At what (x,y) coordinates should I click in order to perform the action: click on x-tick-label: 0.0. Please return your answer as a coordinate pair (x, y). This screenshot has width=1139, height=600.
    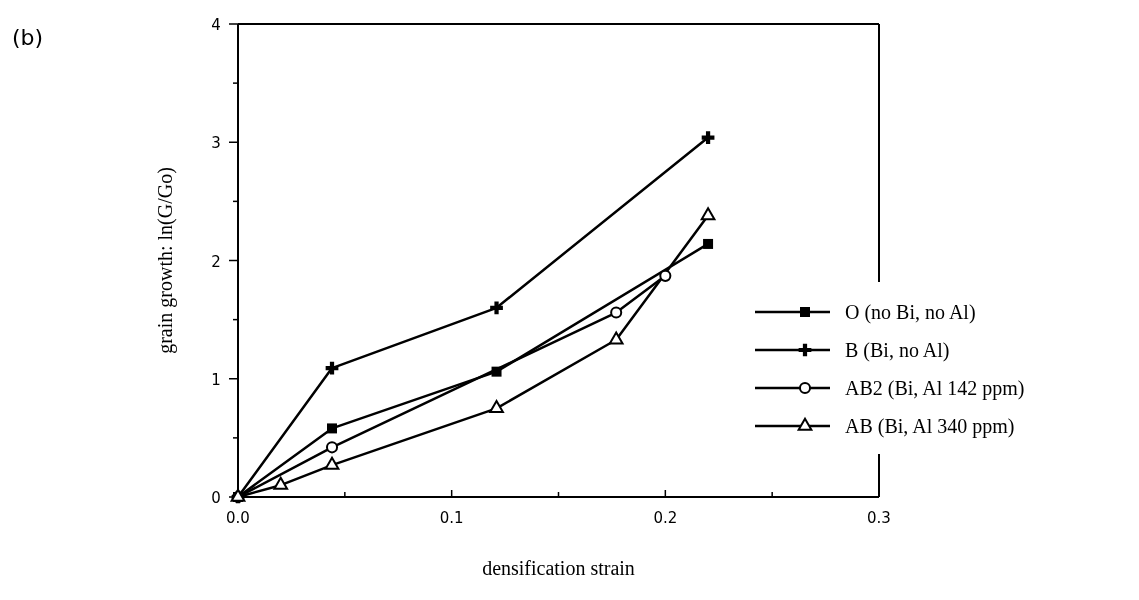
    Looking at the image, I should click on (238, 518).